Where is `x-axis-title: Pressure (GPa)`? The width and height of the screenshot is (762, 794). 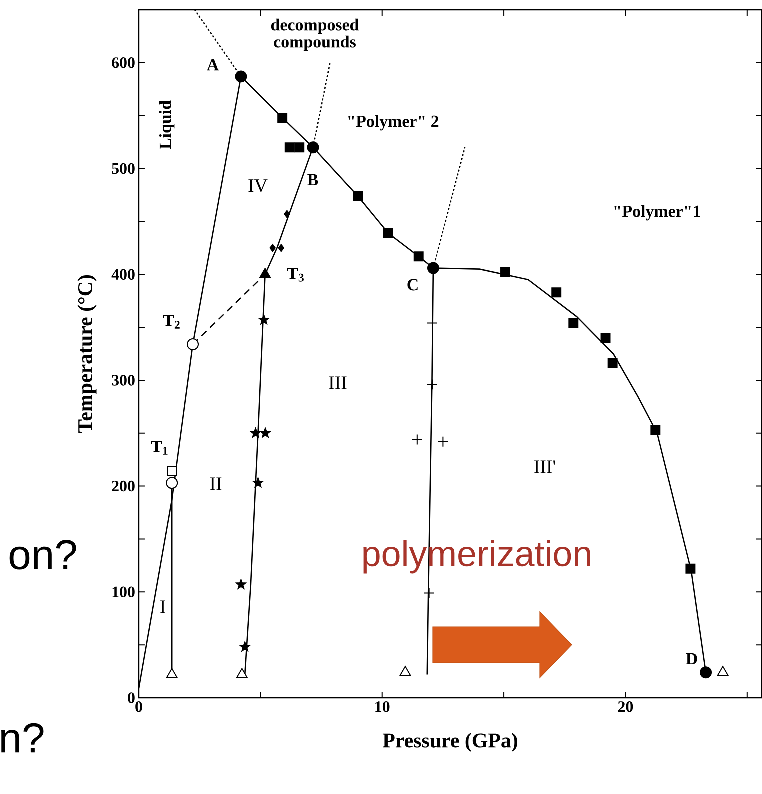
x-axis-title: Pressure (GPa) is located at coordinates (450, 742).